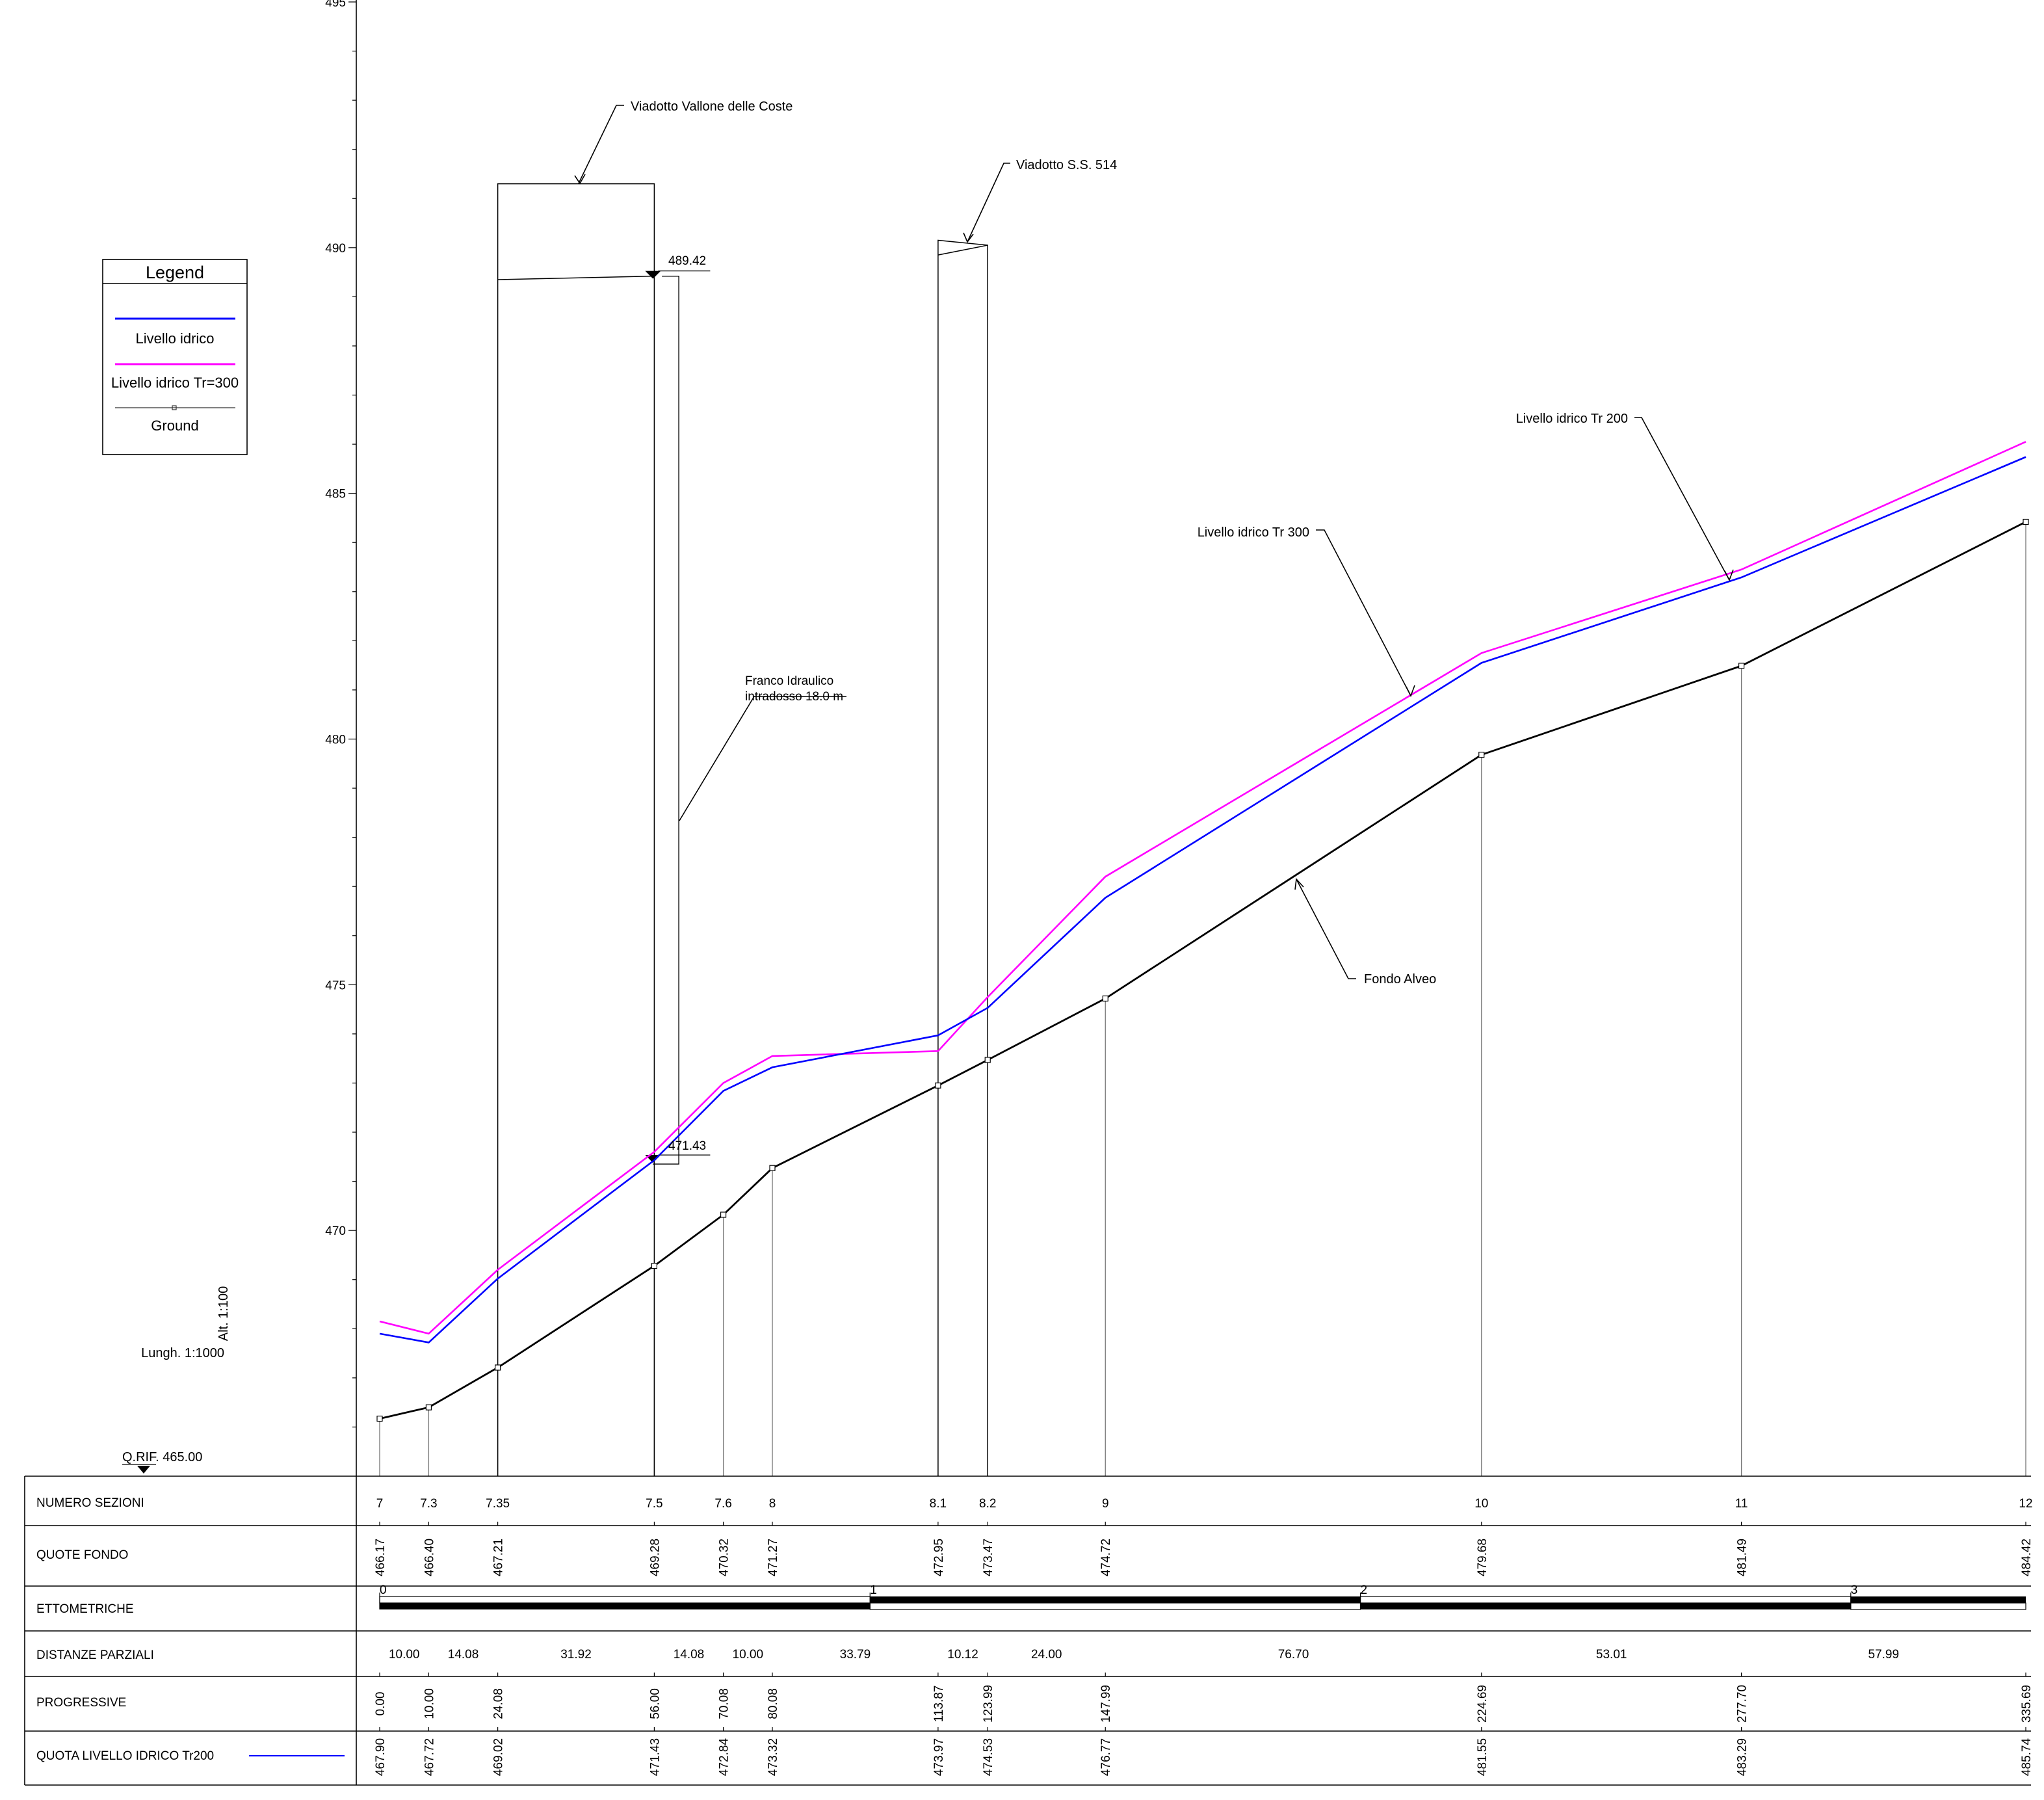 This screenshot has width=2044, height=1800. What do you see at coordinates (499, 1703) in the screenshot?
I see `cell-progressiva: 24.08` at bounding box center [499, 1703].